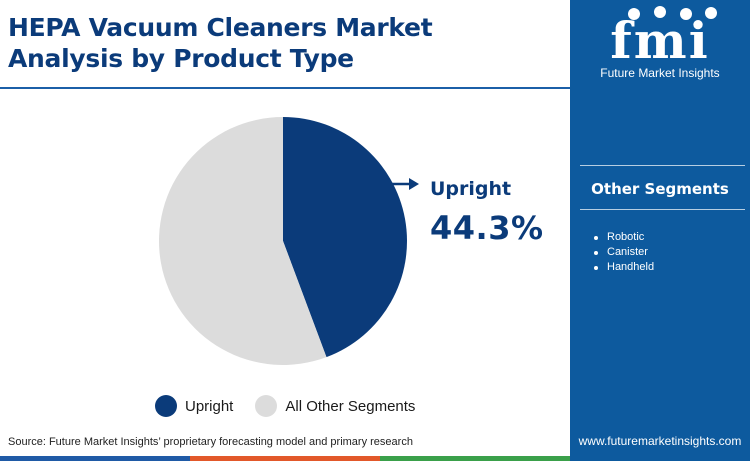  Describe the element at coordinates (95, 458) in the screenshot. I see `bar-segment-blue` at that location.